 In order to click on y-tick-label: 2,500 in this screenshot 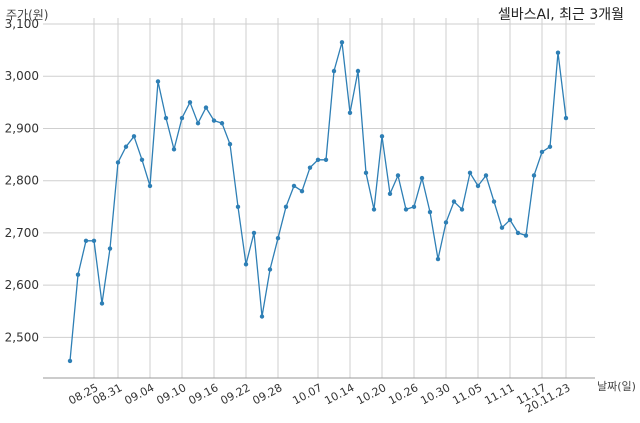, I will do `click(22, 337)`.